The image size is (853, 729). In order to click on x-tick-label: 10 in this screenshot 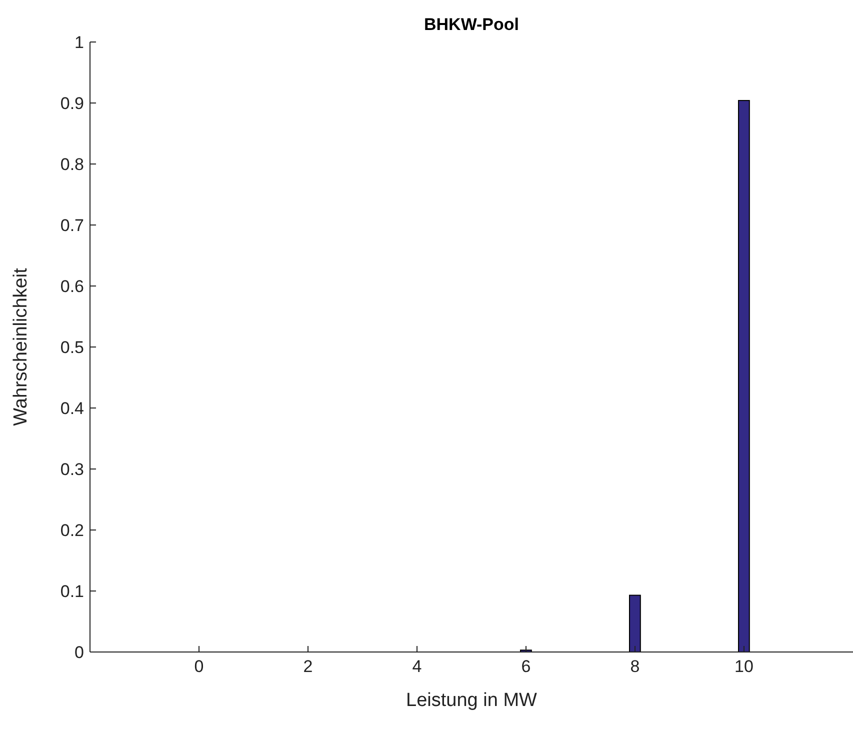, I will do `click(744, 666)`.